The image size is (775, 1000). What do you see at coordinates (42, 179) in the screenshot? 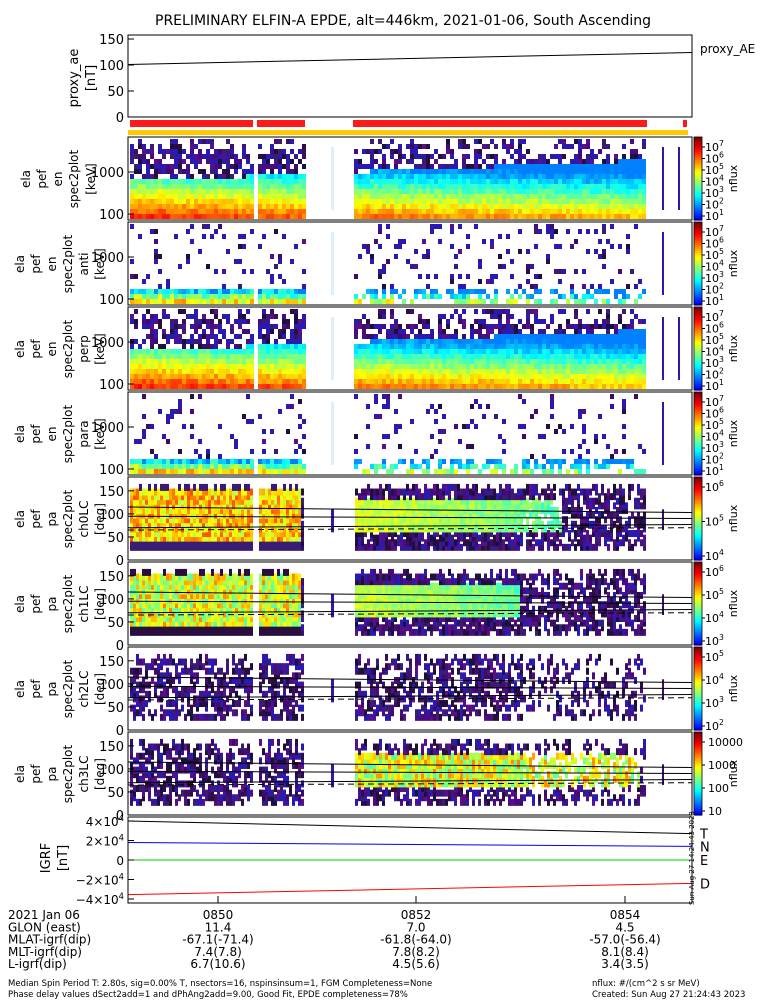
I see `spectrogram-ylabel: pef` at bounding box center [42, 179].